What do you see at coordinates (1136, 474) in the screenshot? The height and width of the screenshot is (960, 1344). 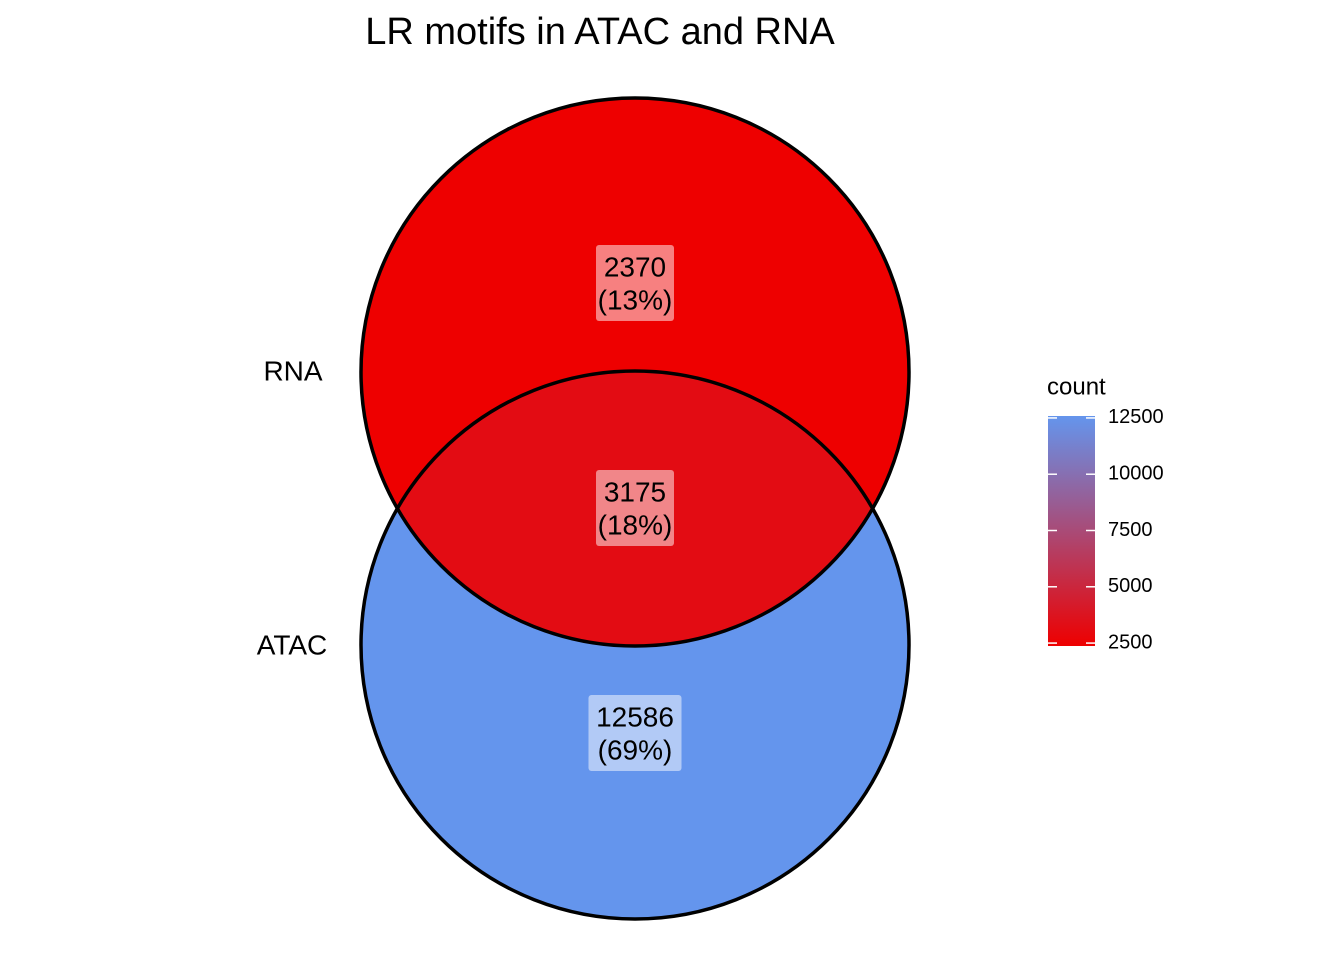 I see `colorbar-label: 10000` at bounding box center [1136, 474].